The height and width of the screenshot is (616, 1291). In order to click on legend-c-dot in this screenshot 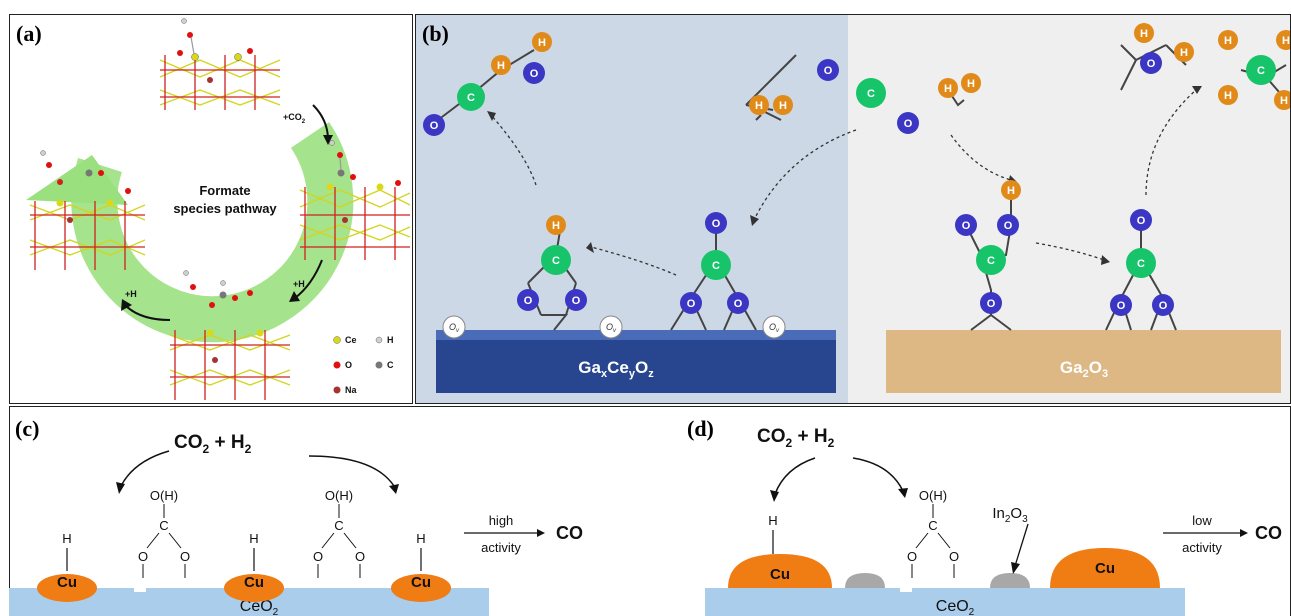, I will do `click(379, 365)`.